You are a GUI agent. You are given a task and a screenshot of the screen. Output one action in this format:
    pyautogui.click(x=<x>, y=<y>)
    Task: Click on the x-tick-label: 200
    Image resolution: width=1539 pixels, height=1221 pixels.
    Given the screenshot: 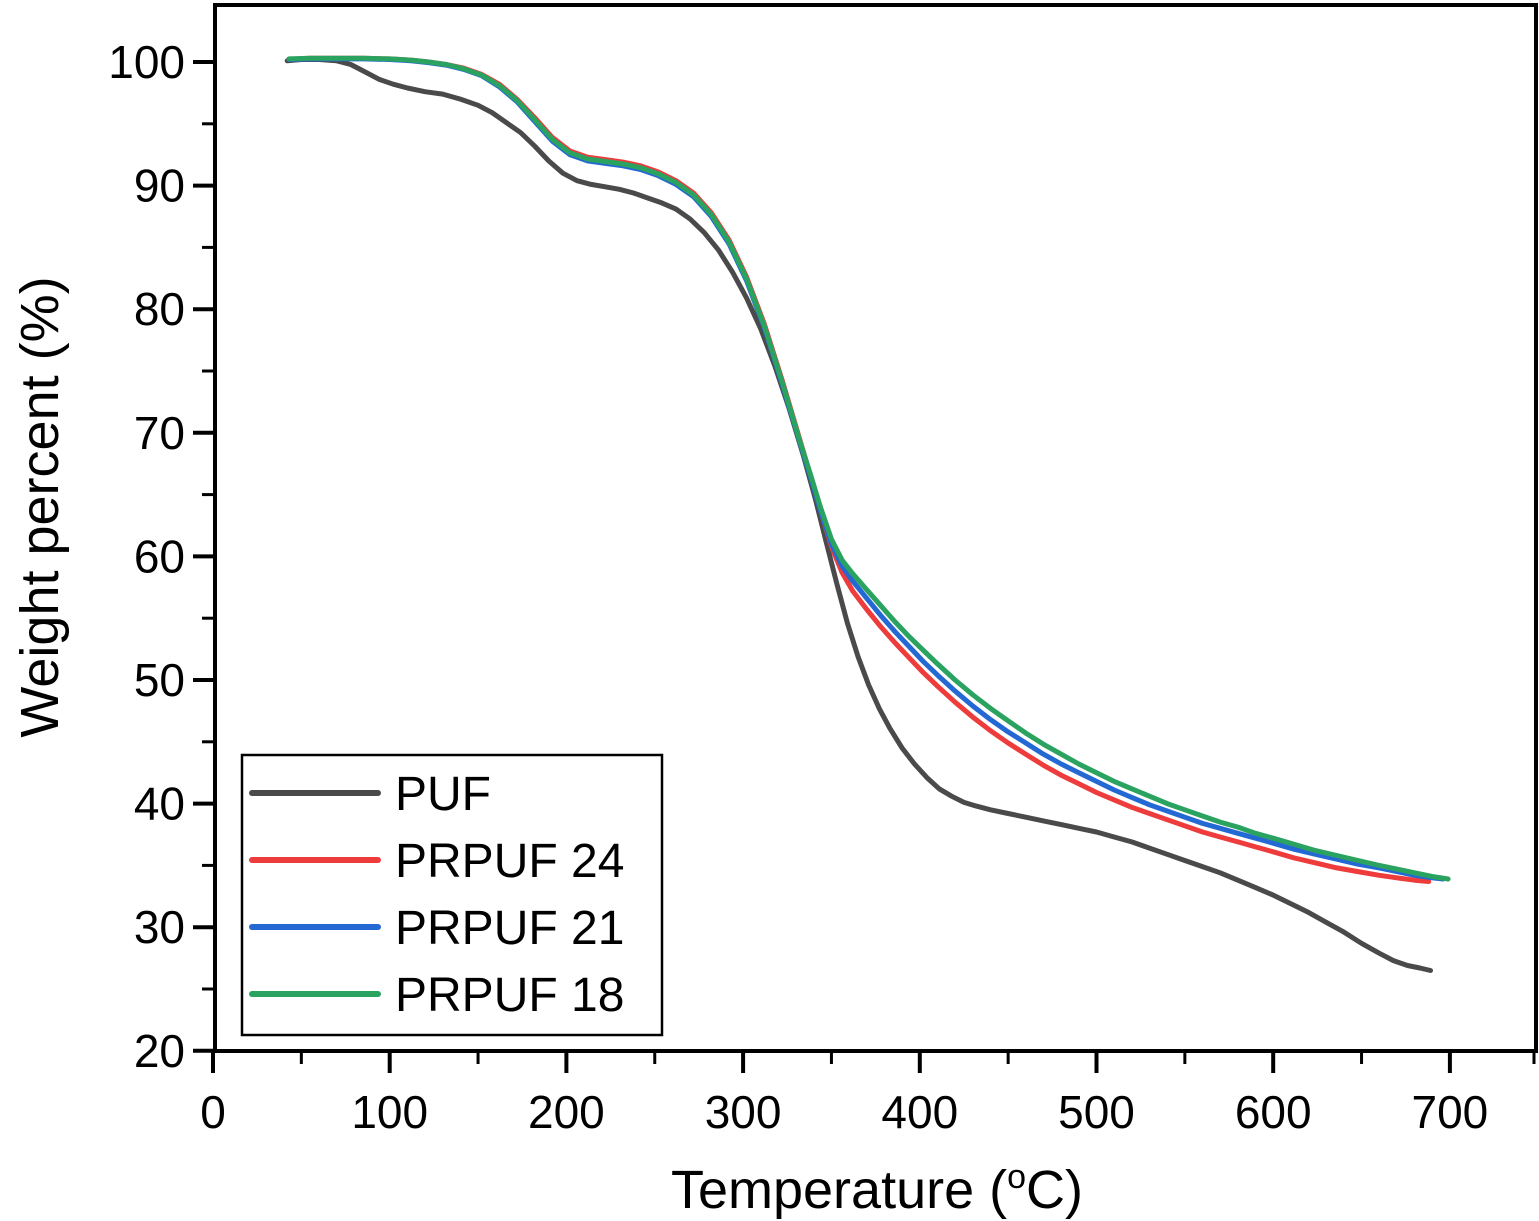 What is the action you would take?
    pyautogui.click(x=566, y=1112)
    